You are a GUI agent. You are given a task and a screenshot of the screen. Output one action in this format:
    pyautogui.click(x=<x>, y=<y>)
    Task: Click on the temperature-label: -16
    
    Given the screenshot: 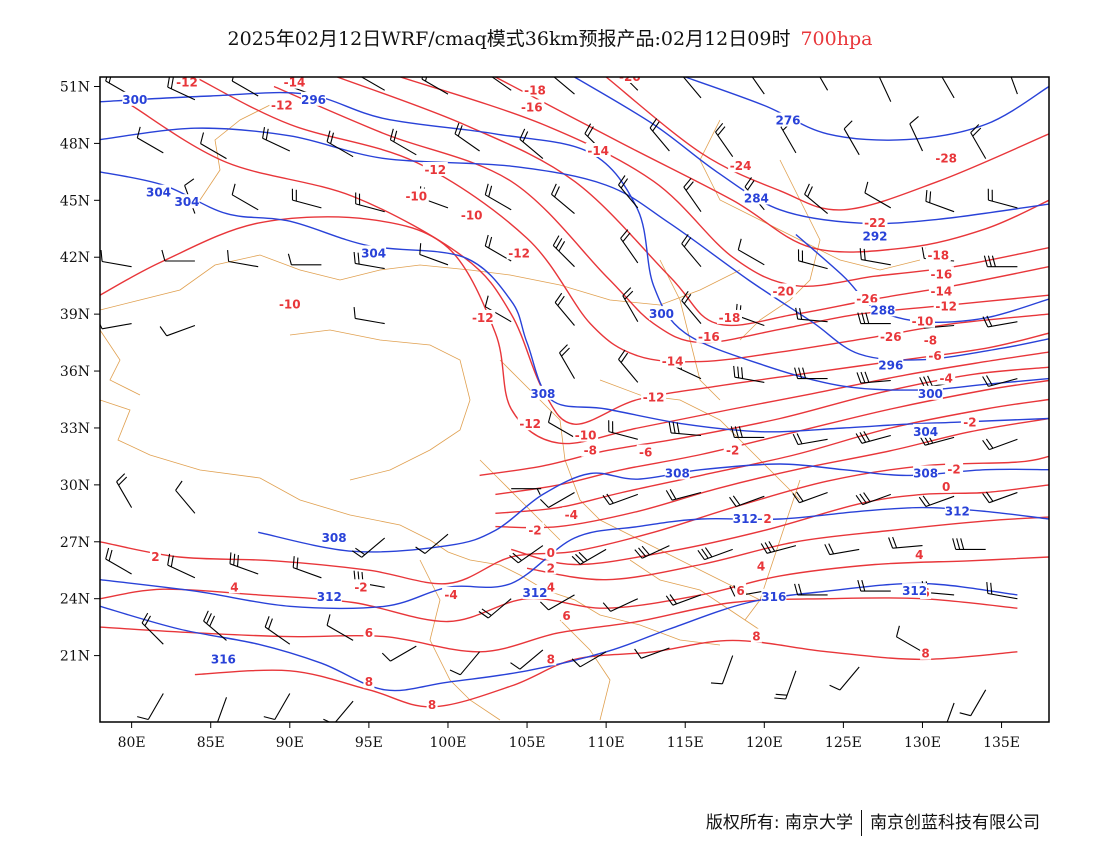 What is the action you would take?
    pyautogui.click(x=942, y=274)
    